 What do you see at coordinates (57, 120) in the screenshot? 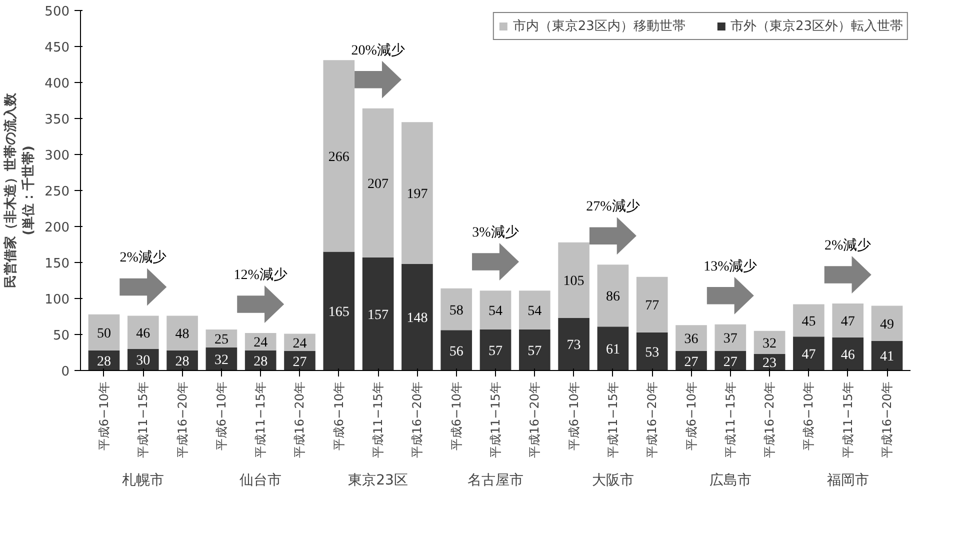
I see `y-tick-label: 350` at bounding box center [57, 120].